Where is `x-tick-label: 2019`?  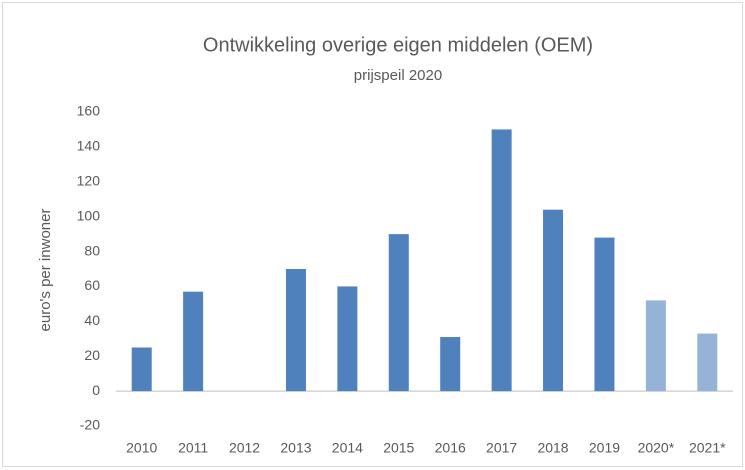
x-tick-label: 2019 is located at coordinates (604, 448).